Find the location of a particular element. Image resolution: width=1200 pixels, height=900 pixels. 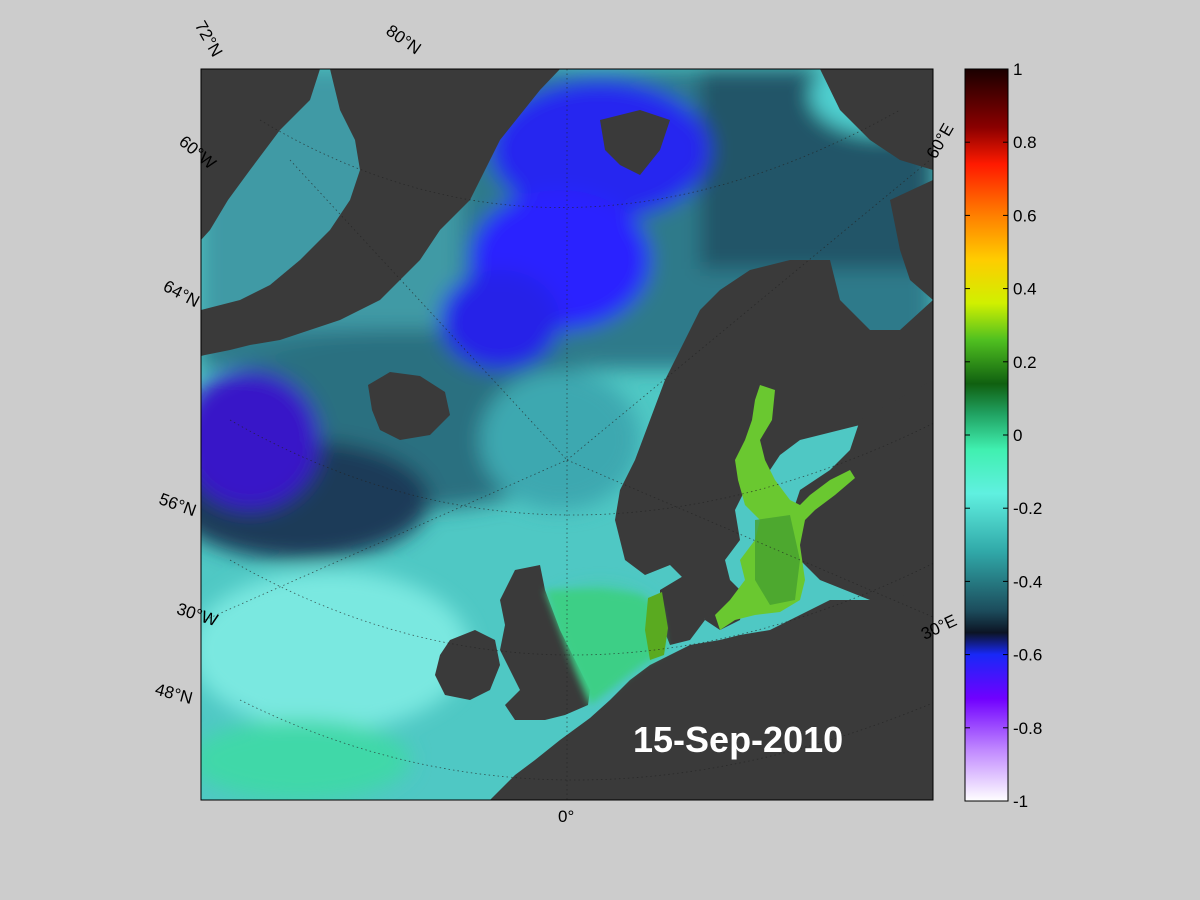

date-stamp: 15-Sep-2010 is located at coordinates (738, 739).